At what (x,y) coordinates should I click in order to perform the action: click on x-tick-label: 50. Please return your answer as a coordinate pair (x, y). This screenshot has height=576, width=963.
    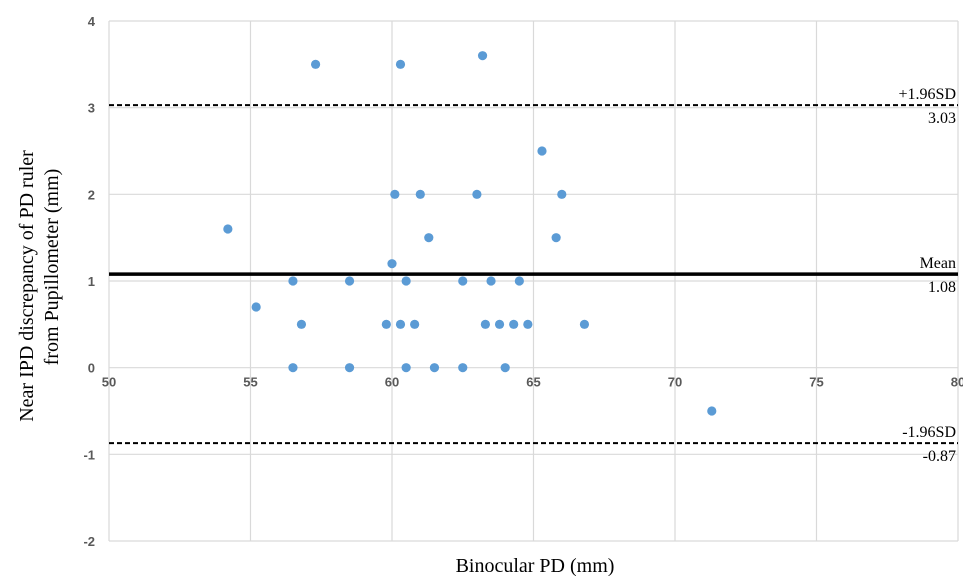
    Looking at the image, I should click on (109, 382).